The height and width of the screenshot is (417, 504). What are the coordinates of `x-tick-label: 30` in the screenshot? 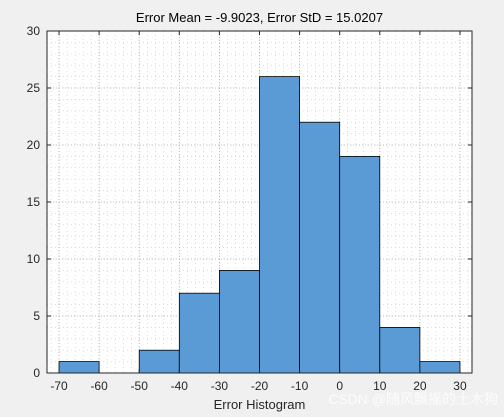 It's located at (460, 386).